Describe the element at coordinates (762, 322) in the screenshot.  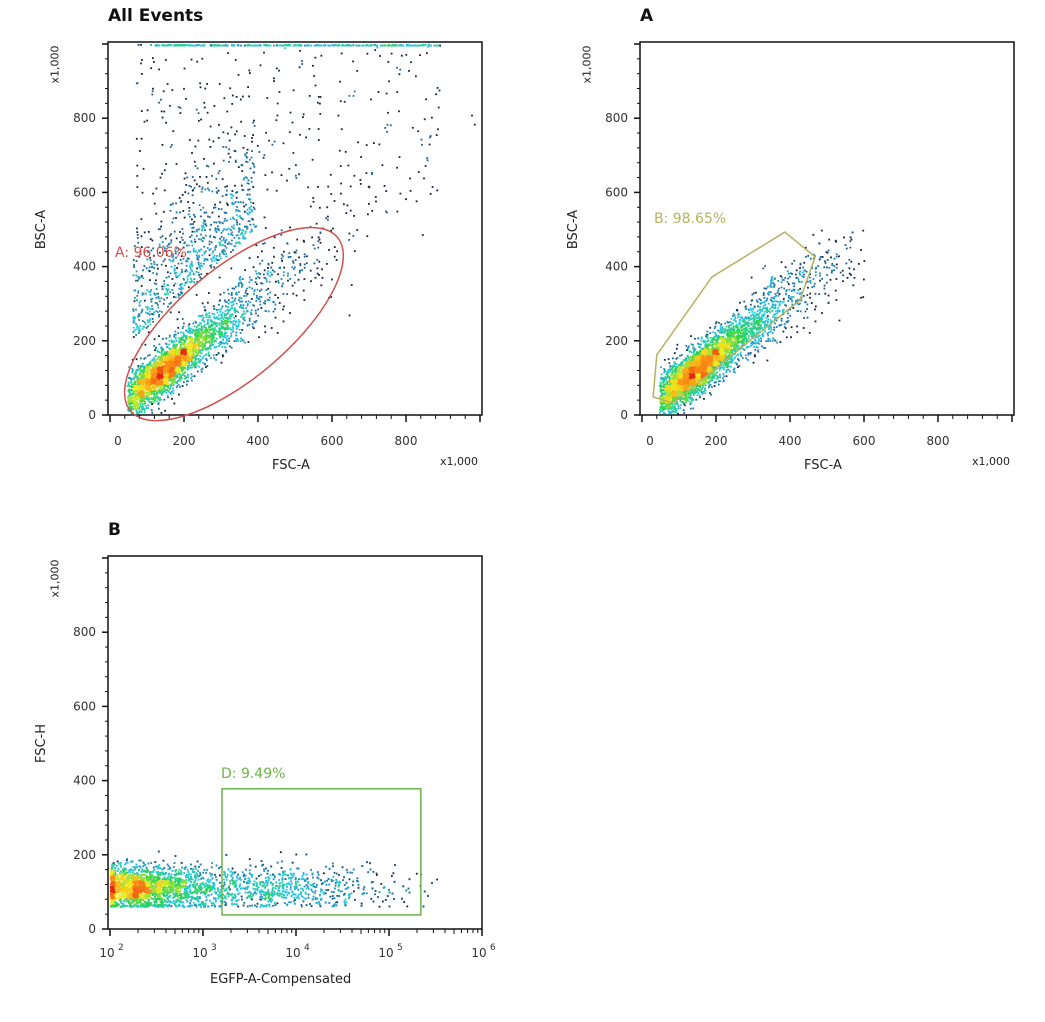
I see `event-points` at that location.